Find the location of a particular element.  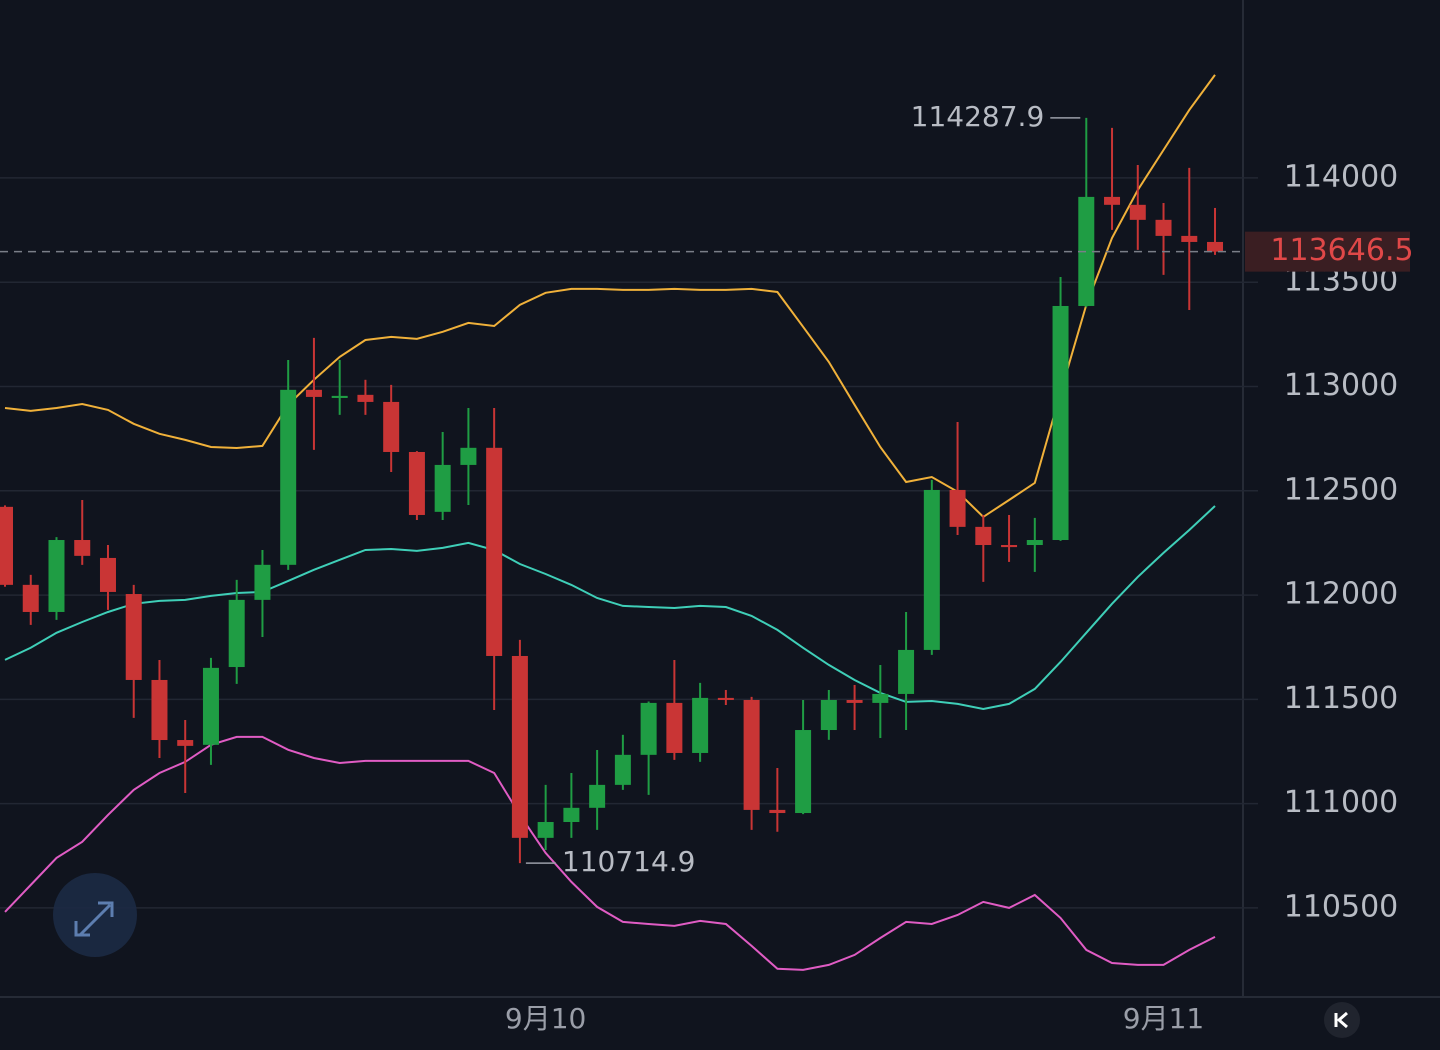

high-label: 114287.9 is located at coordinates (978, 116).